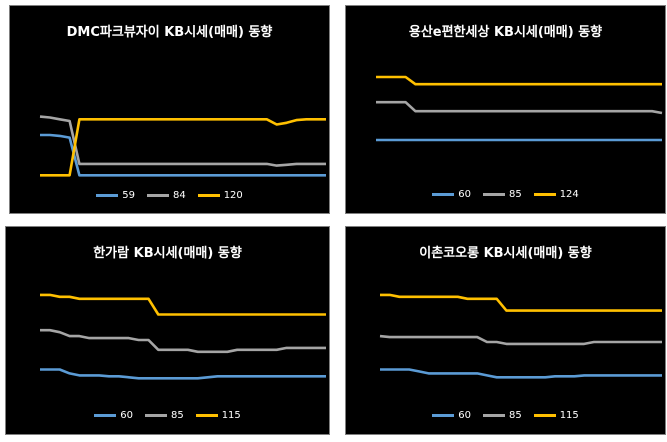 This screenshot has width=667, height=442. I want to click on legend-item-124: 124, so click(556, 194).